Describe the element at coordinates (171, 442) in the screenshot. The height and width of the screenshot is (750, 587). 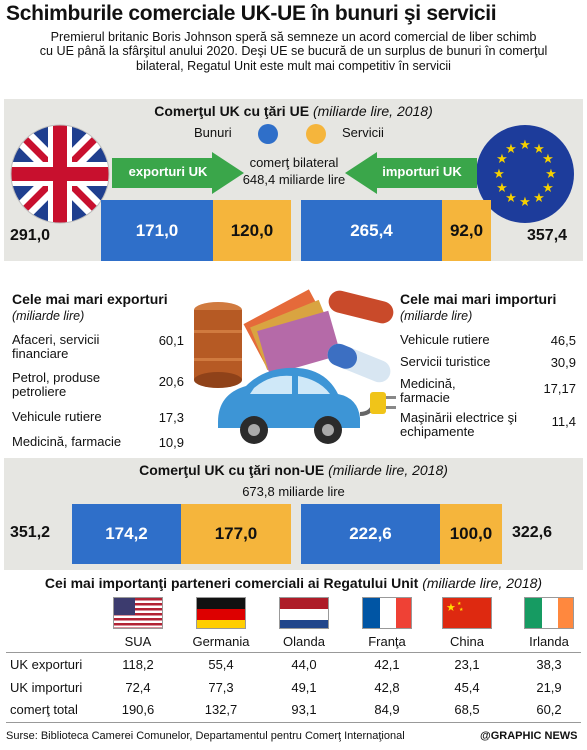
I see `export-item-value: 10,9` at that location.